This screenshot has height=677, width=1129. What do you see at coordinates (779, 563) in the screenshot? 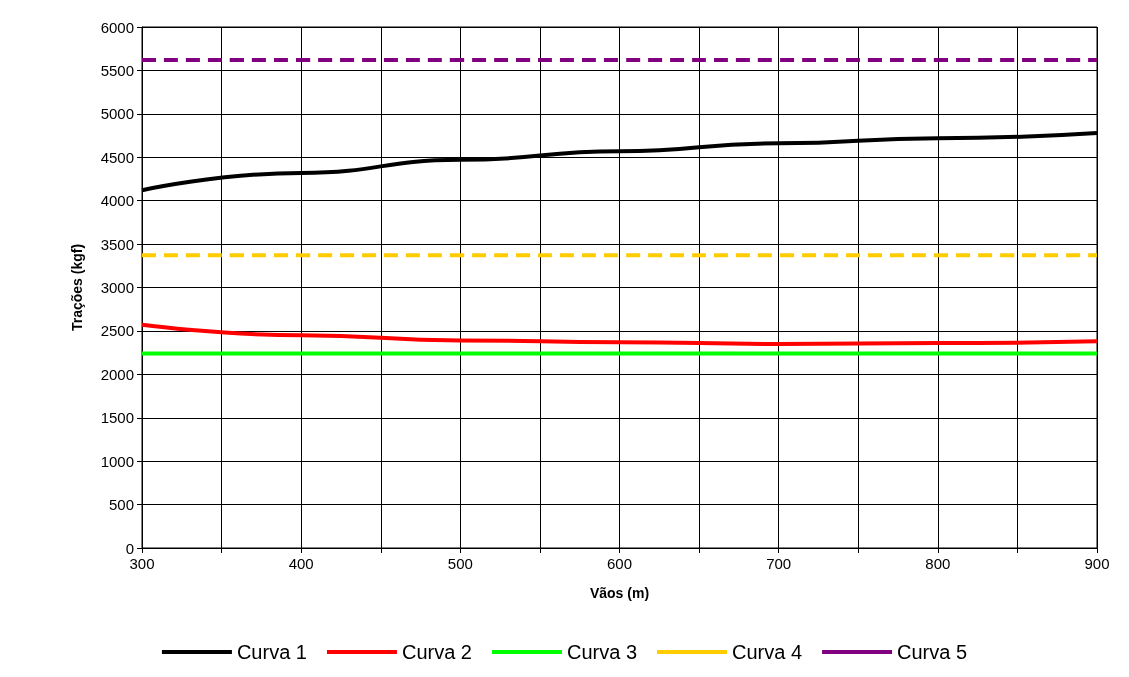
I see `x-tick-label: 700` at bounding box center [779, 563].